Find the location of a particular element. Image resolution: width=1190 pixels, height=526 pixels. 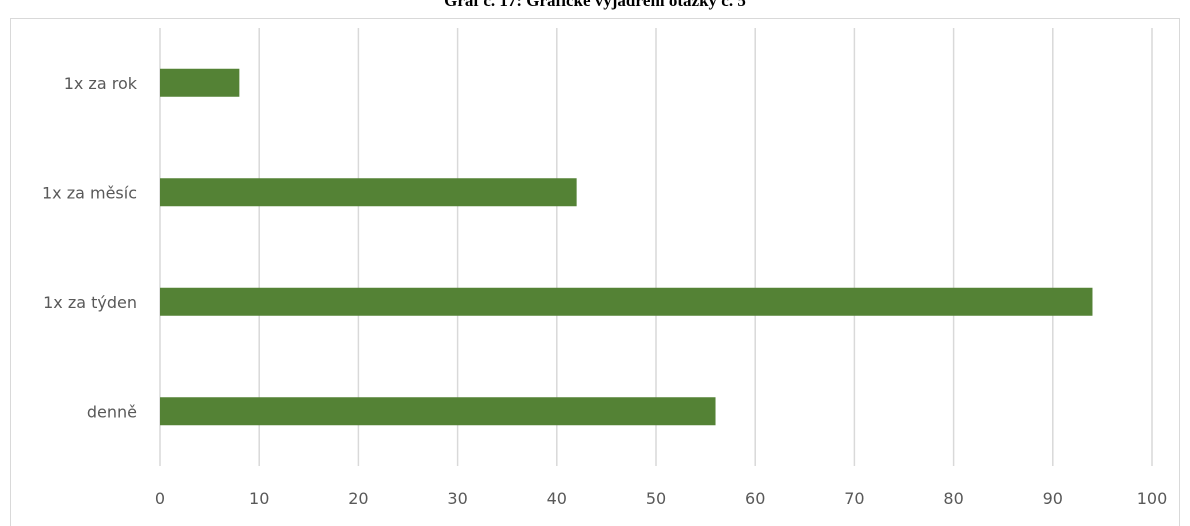

x-tick-label: 100 is located at coordinates (1152, 498).